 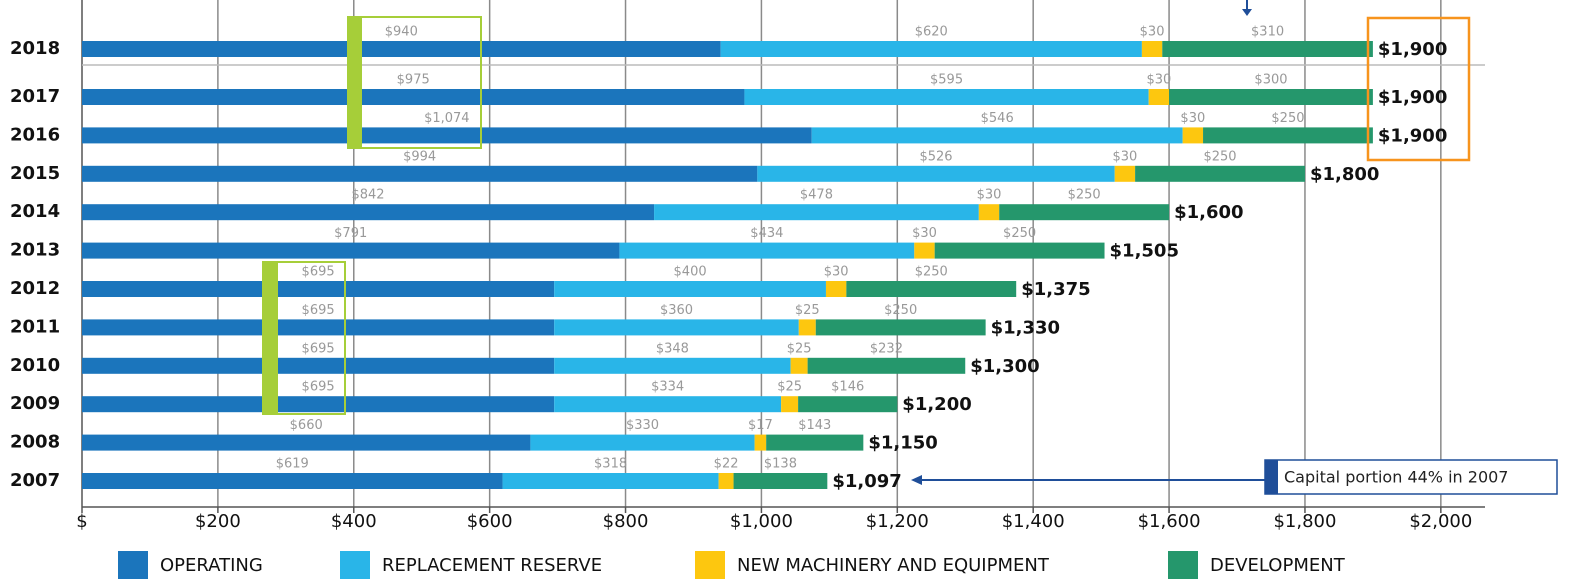 What do you see at coordinates (766, 233) in the screenshot?
I see `data-label: $434` at bounding box center [766, 233].